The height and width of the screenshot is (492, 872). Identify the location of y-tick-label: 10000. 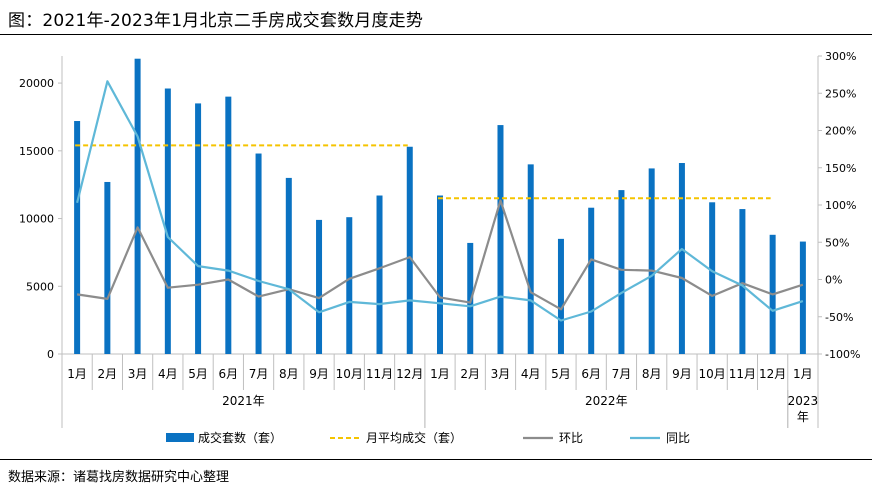
(36, 219).